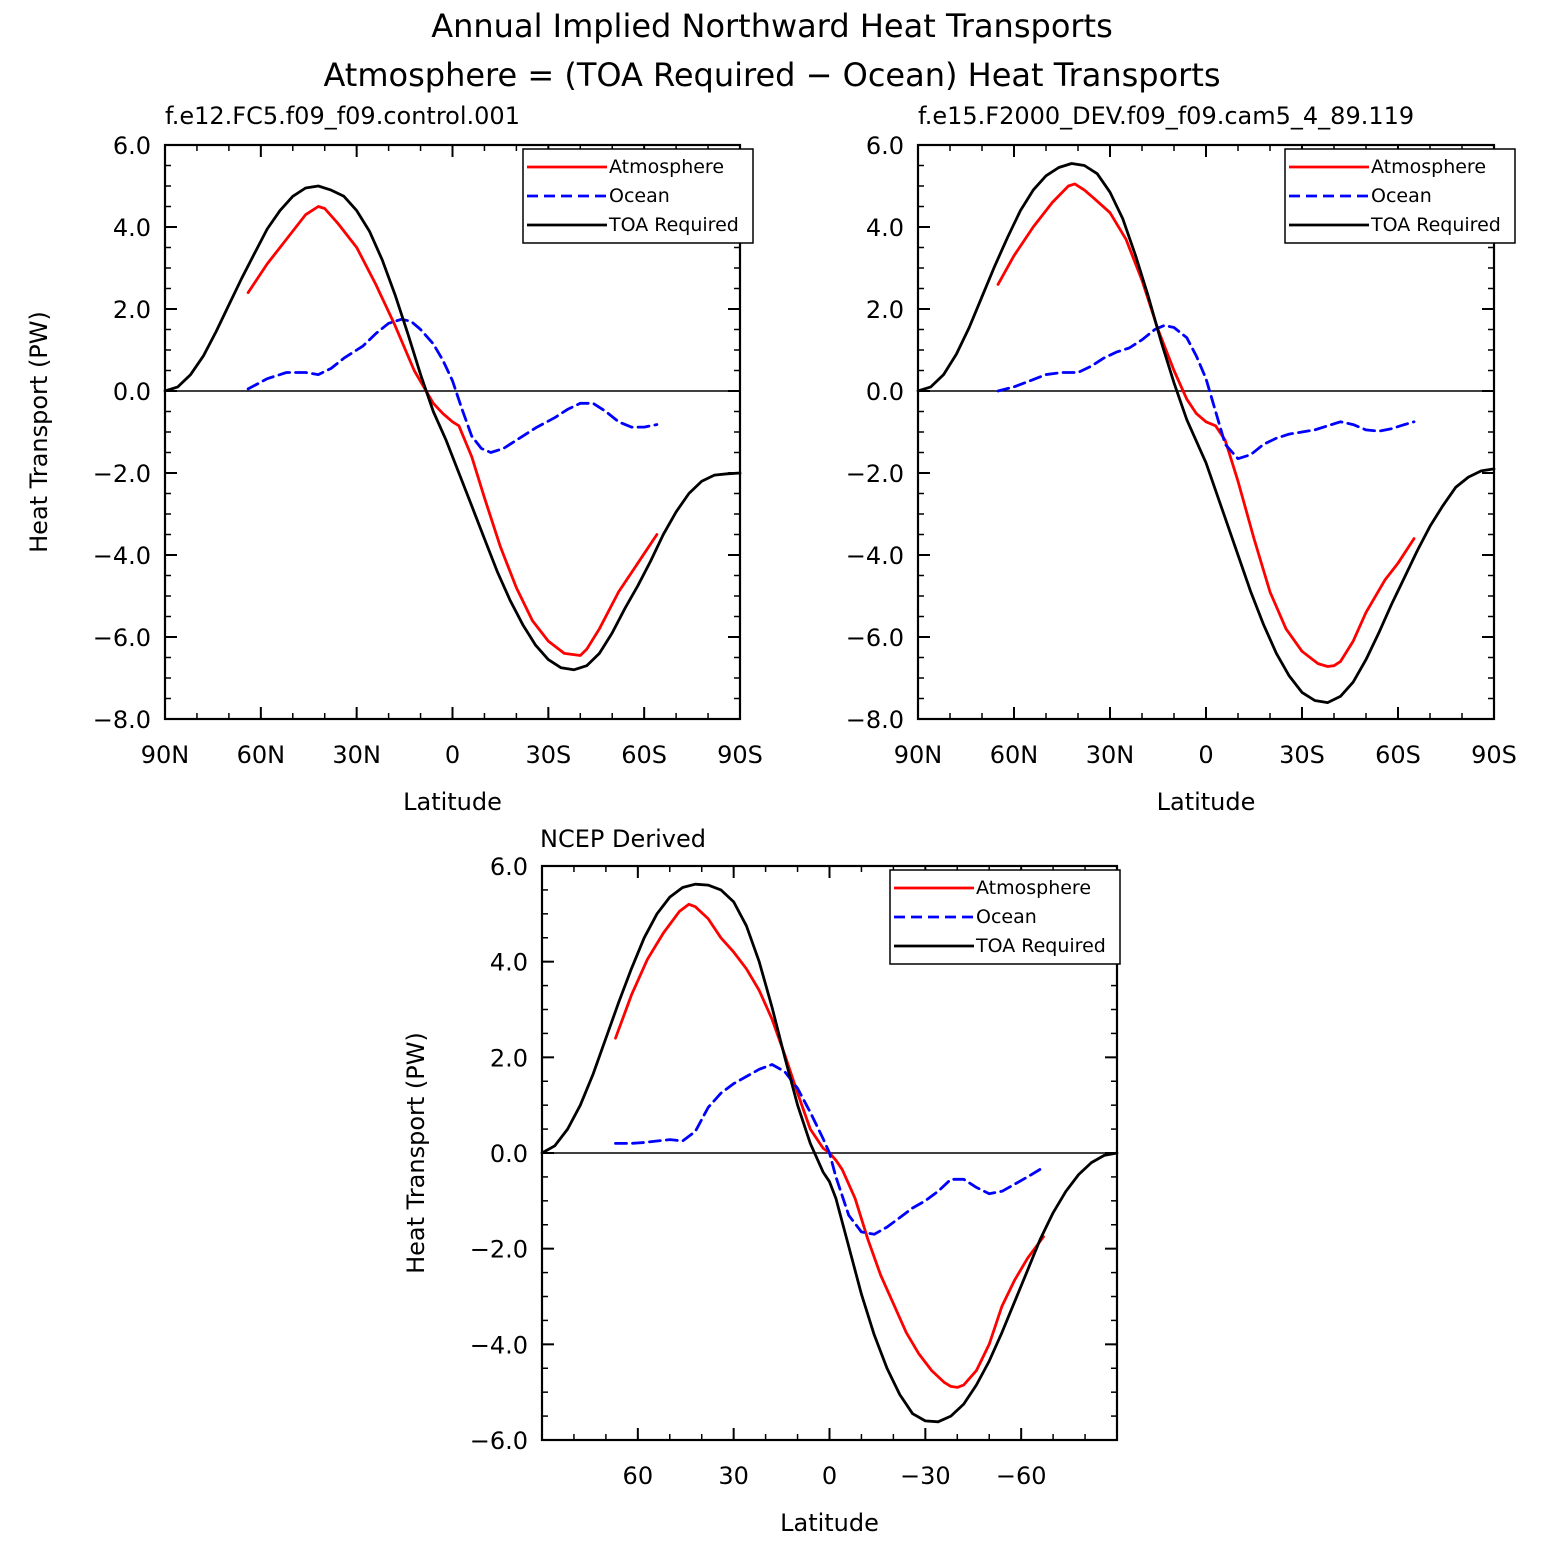  Describe the element at coordinates (733, 1476) in the screenshot. I see `x-tick-label: 30` at that location.